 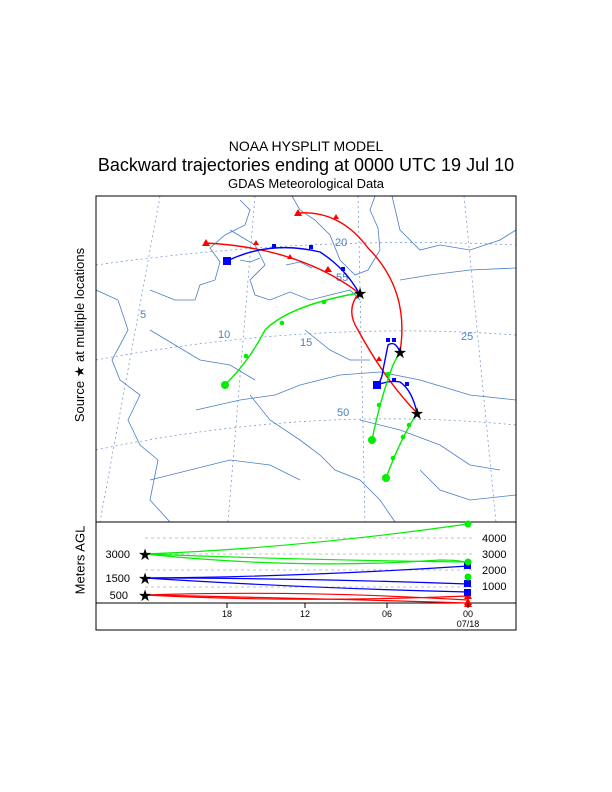 What do you see at coordinates (224, 335) in the screenshot?
I see `lon-label-10: 10` at bounding box center [224, 335].